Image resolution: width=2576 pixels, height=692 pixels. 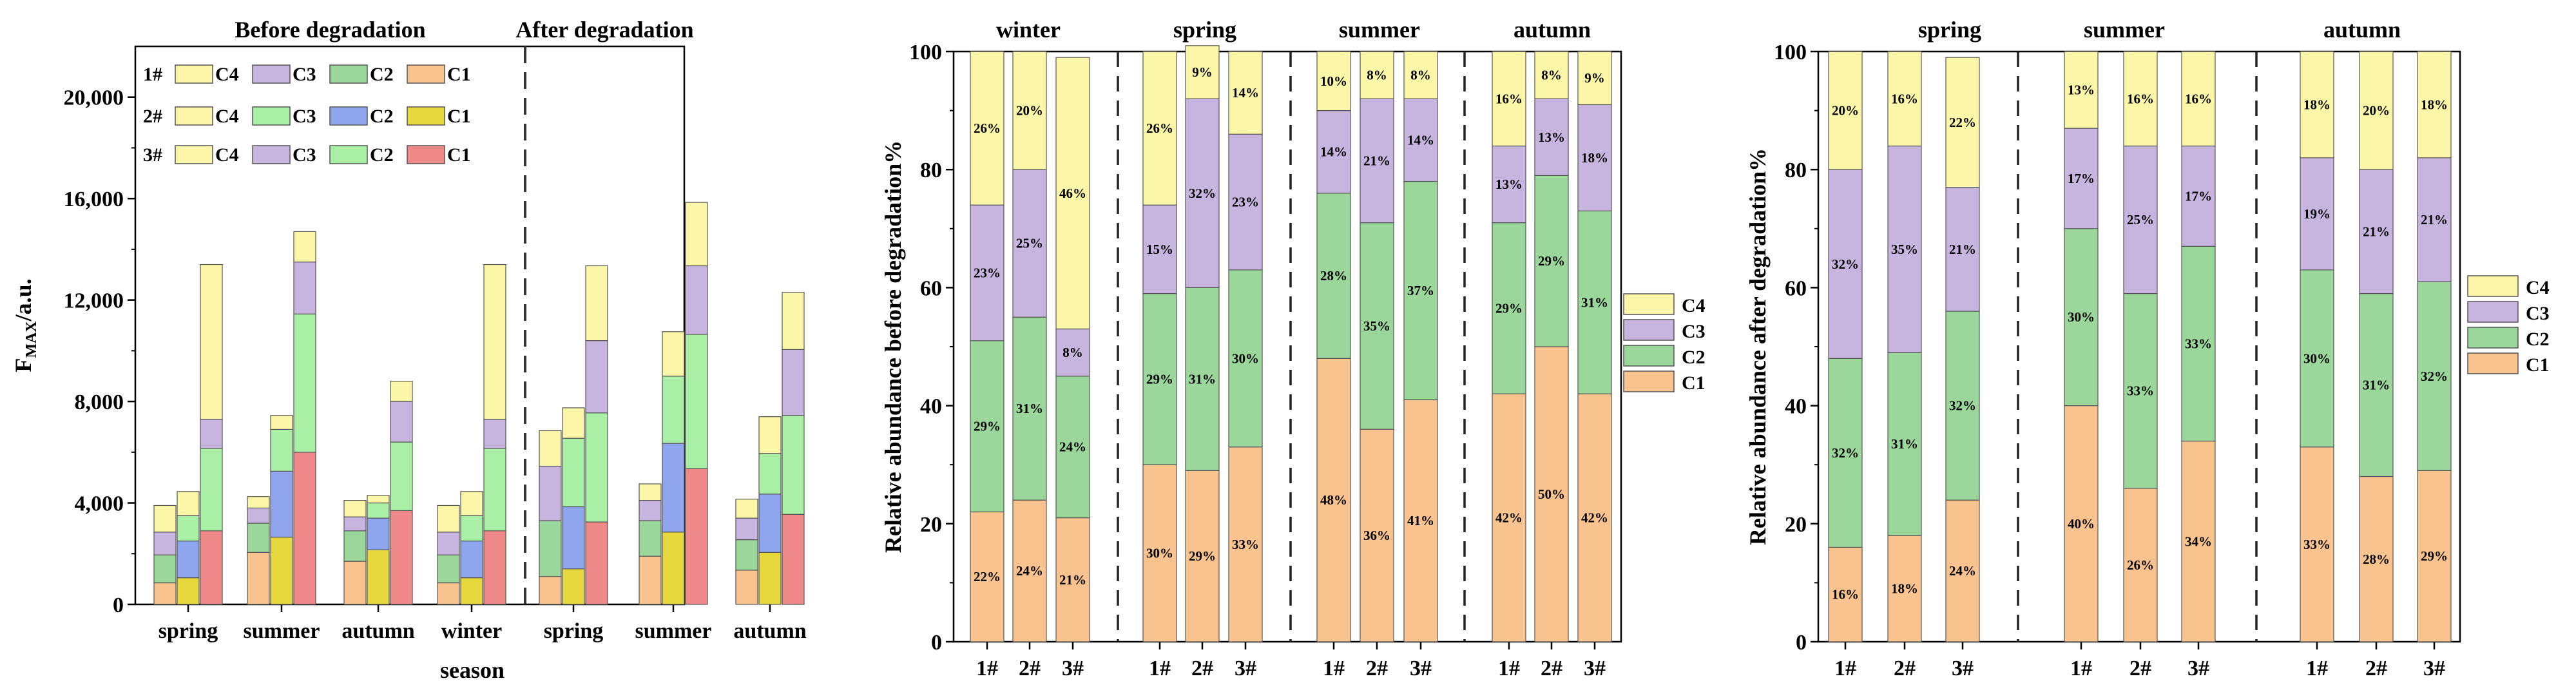 I want to click on y-tick-label: 16,000, so click(x=94, y=199).